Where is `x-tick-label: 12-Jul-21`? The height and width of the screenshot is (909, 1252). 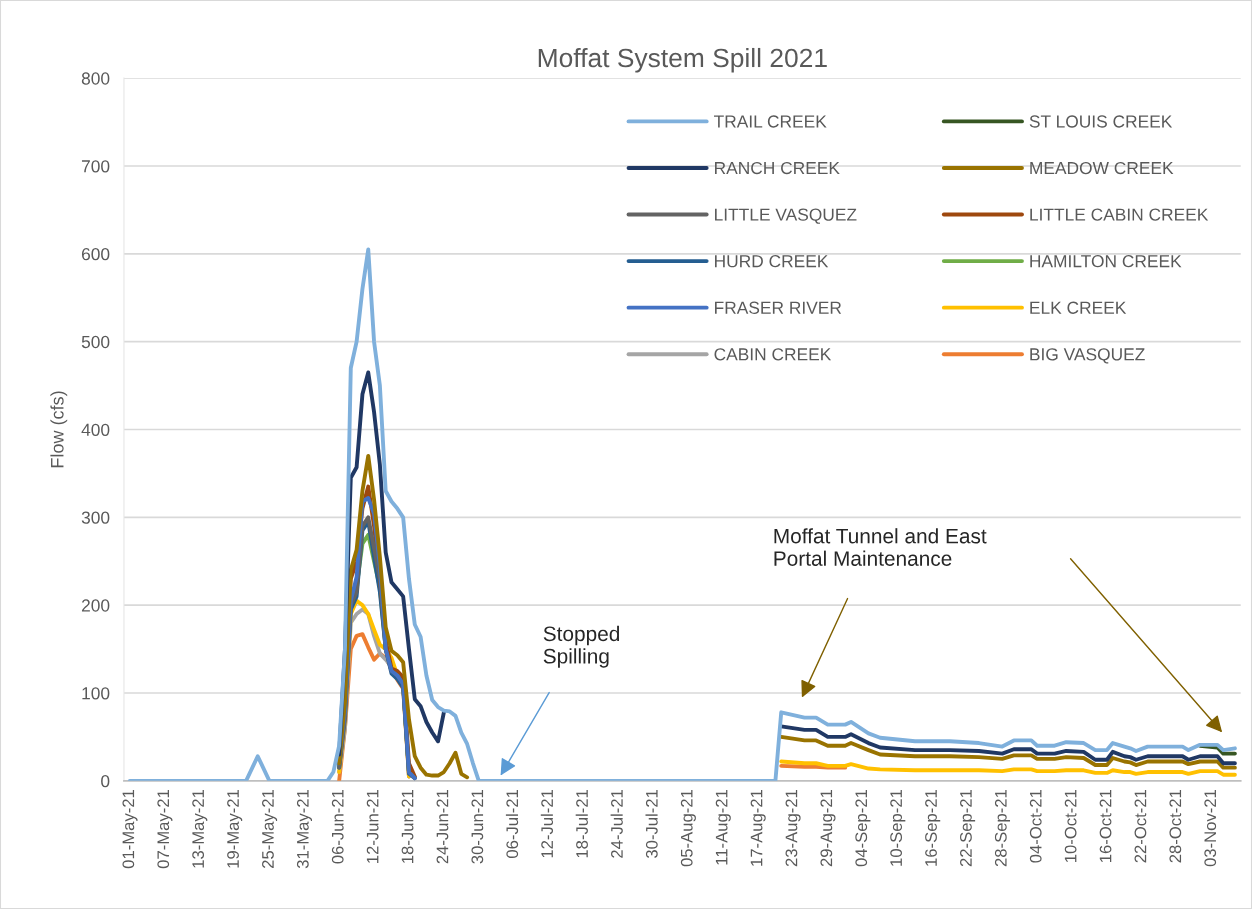 x-tick-label: 12-Jul-21 is located at coordinates (547, 823).